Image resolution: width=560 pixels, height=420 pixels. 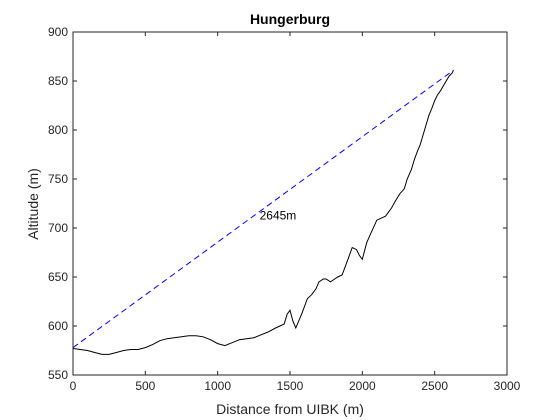 I want to click on y-axis-label: Altitude (m), so click(x=33, y=204).